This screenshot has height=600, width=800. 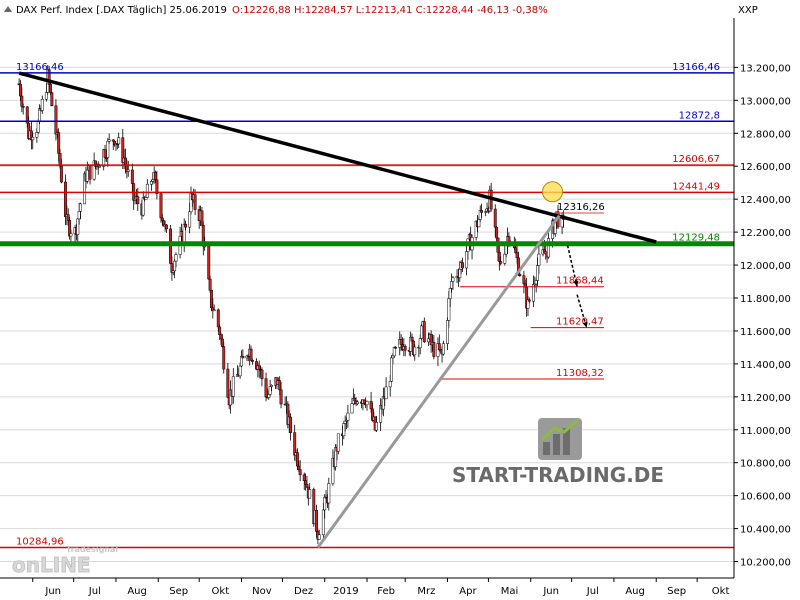 I want to click on x-tick-label: 2019, so click(x=345, y=591).